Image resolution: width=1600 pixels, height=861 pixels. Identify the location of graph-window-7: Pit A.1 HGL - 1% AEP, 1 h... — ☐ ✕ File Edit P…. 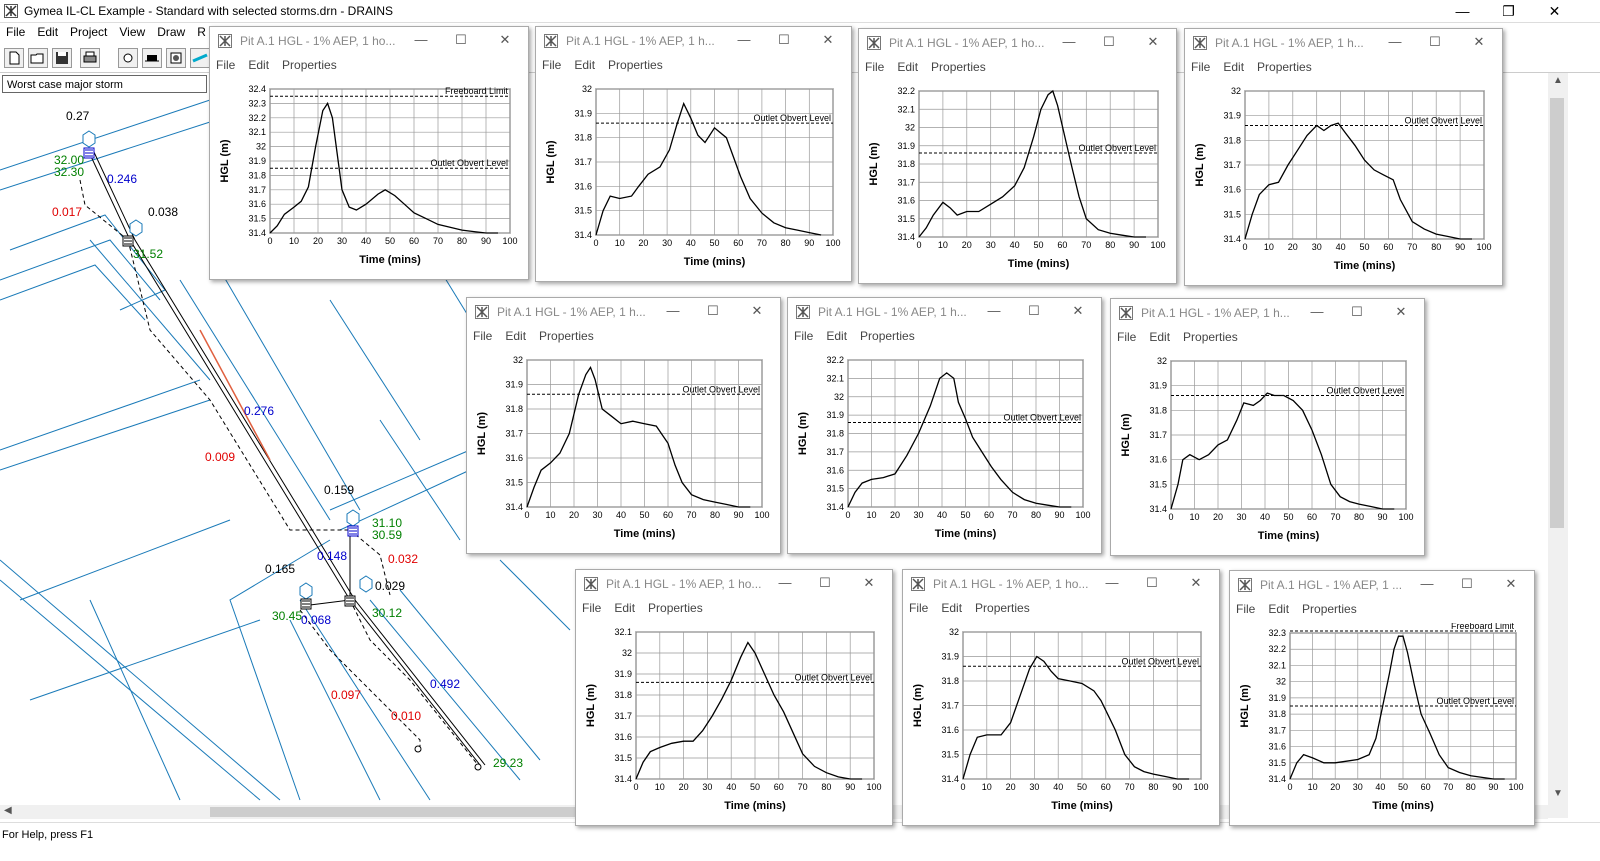
(1267, 427).